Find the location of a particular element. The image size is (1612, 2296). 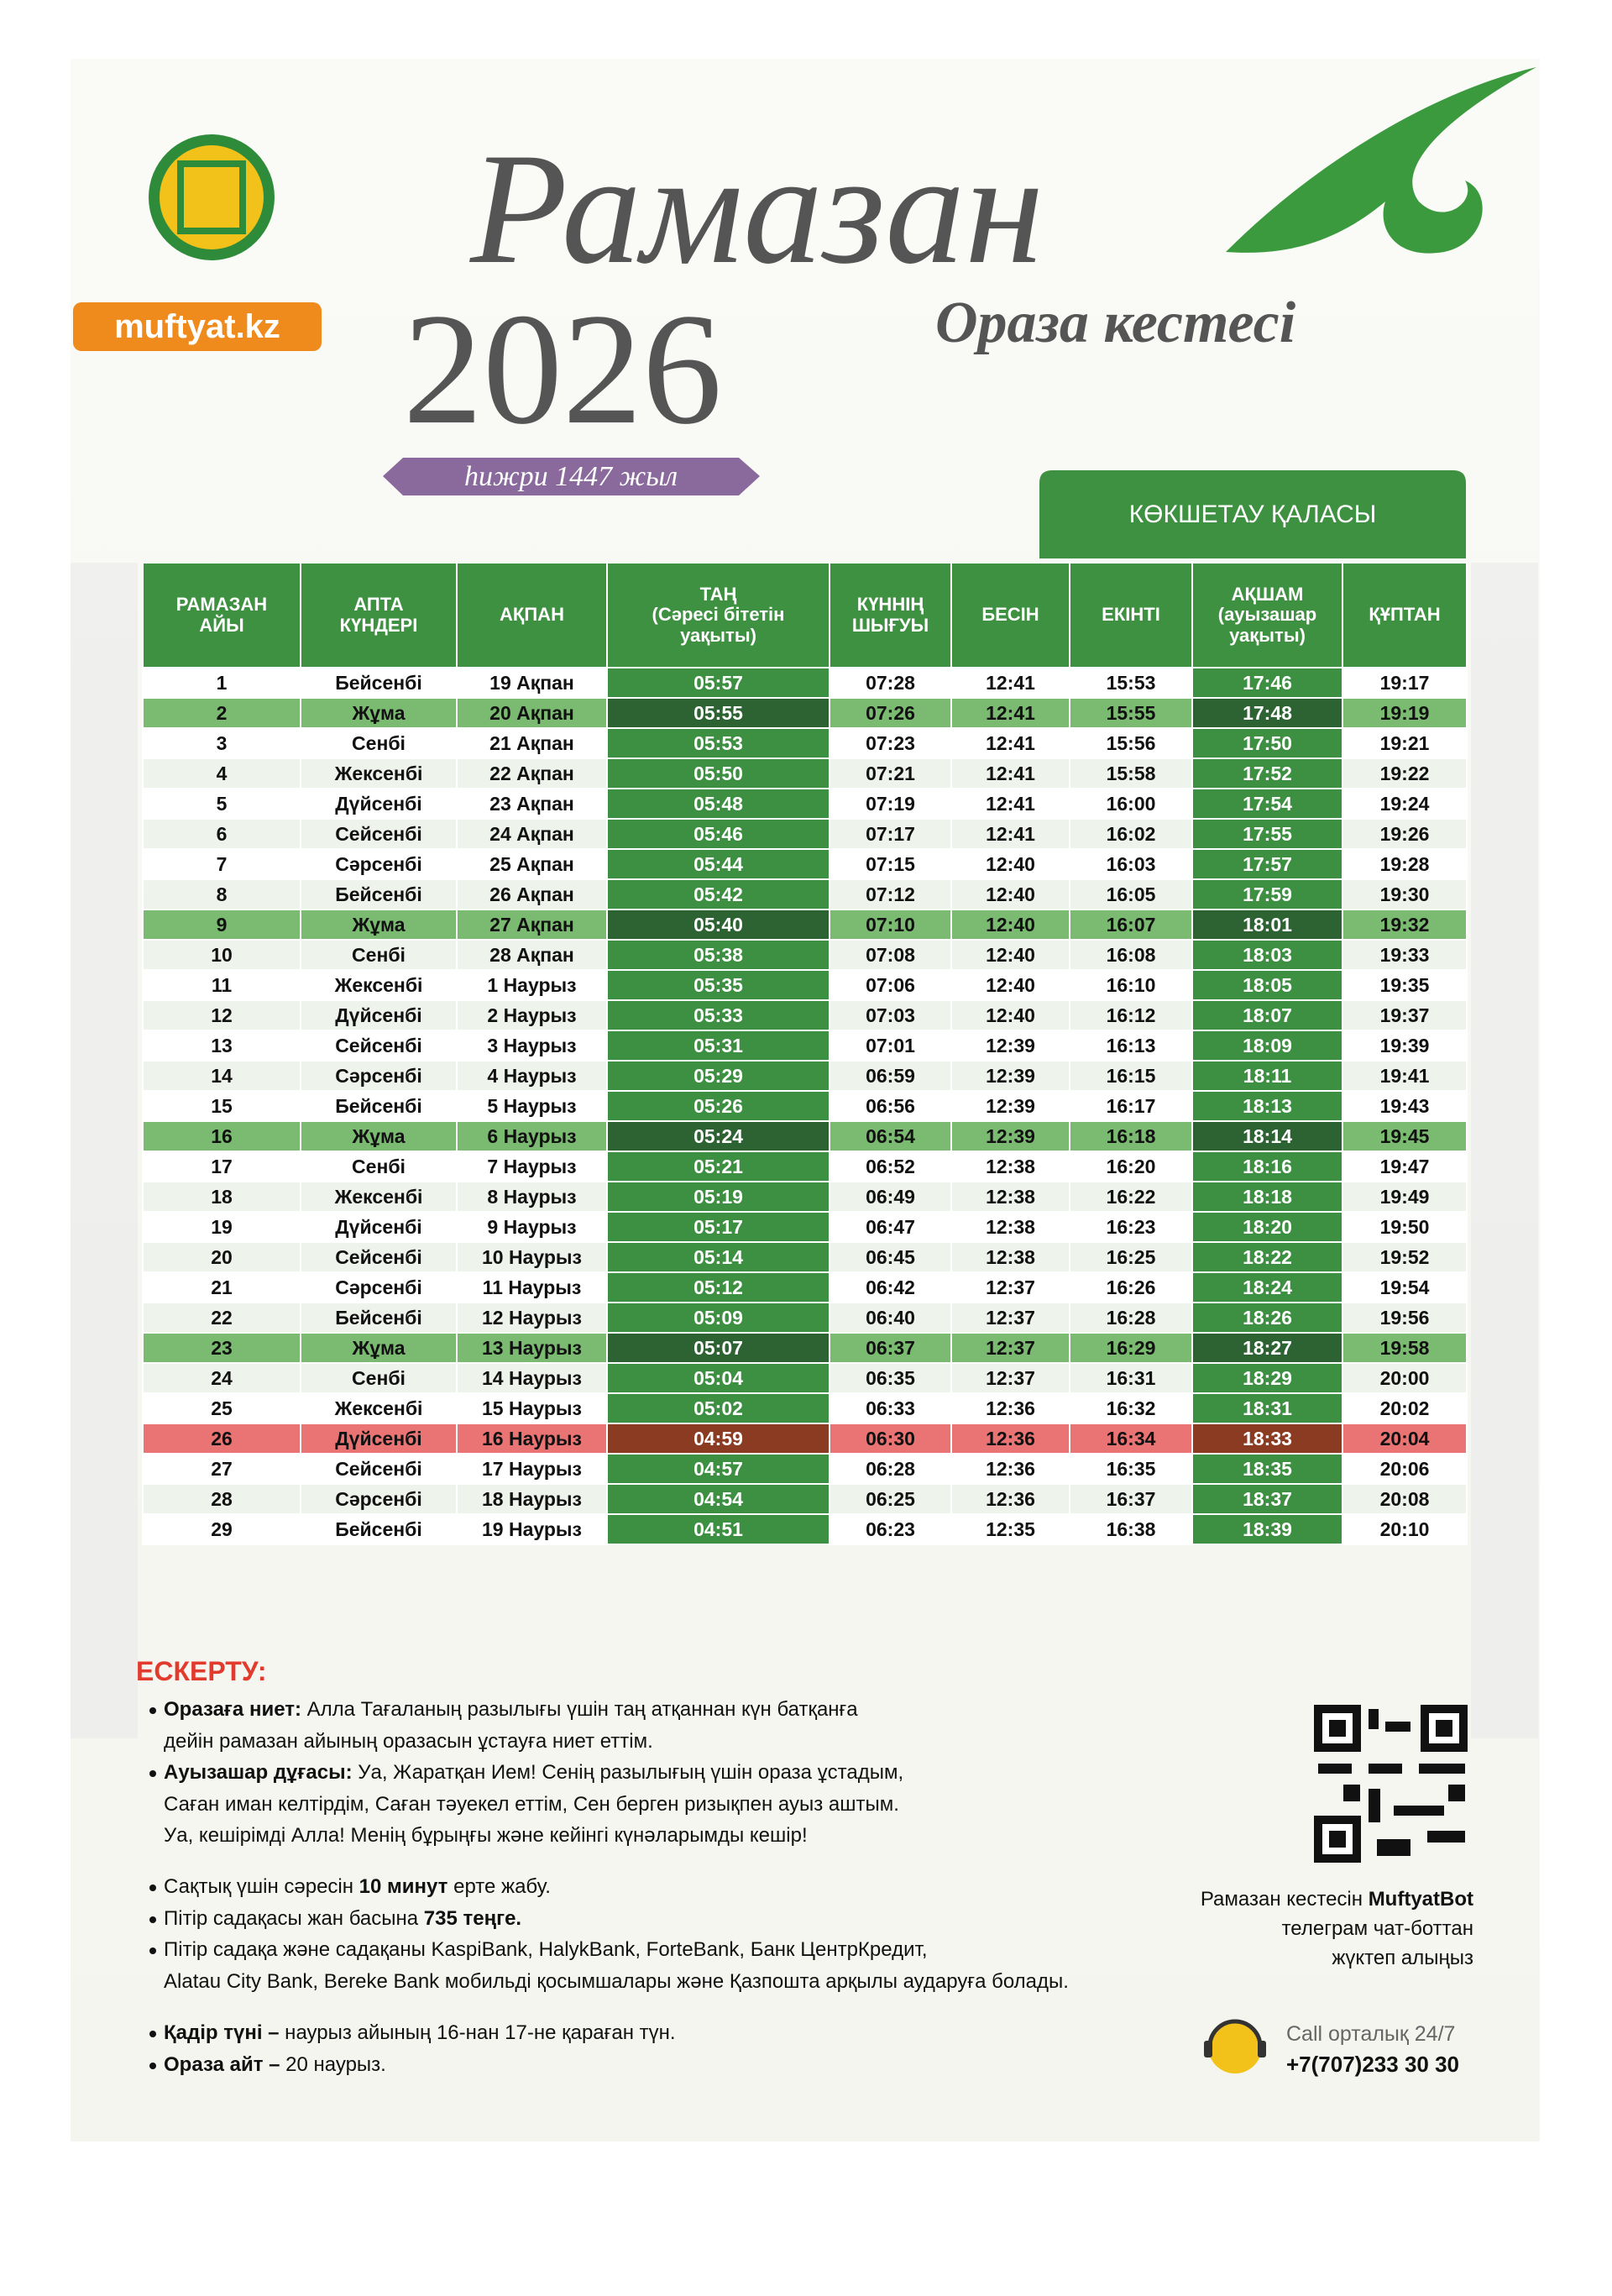

table-cell: 19:58 is located at coordinates (1405, 1348).